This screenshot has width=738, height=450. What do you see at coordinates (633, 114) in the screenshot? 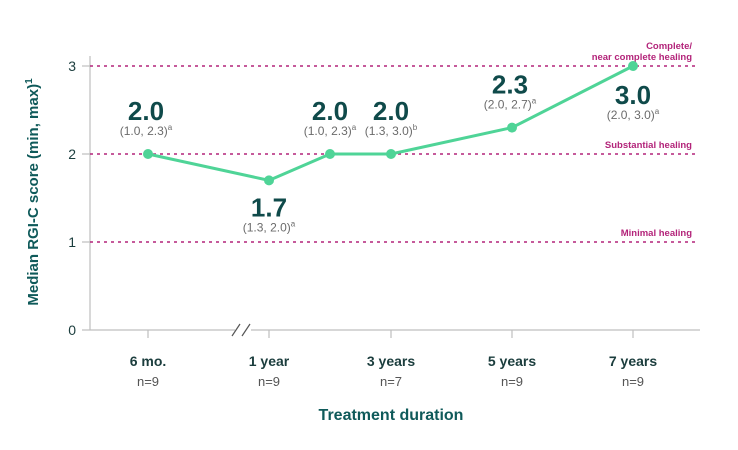
I see `data-range-label: (2.0, 3.0)a` at bounding box center [633, 114].